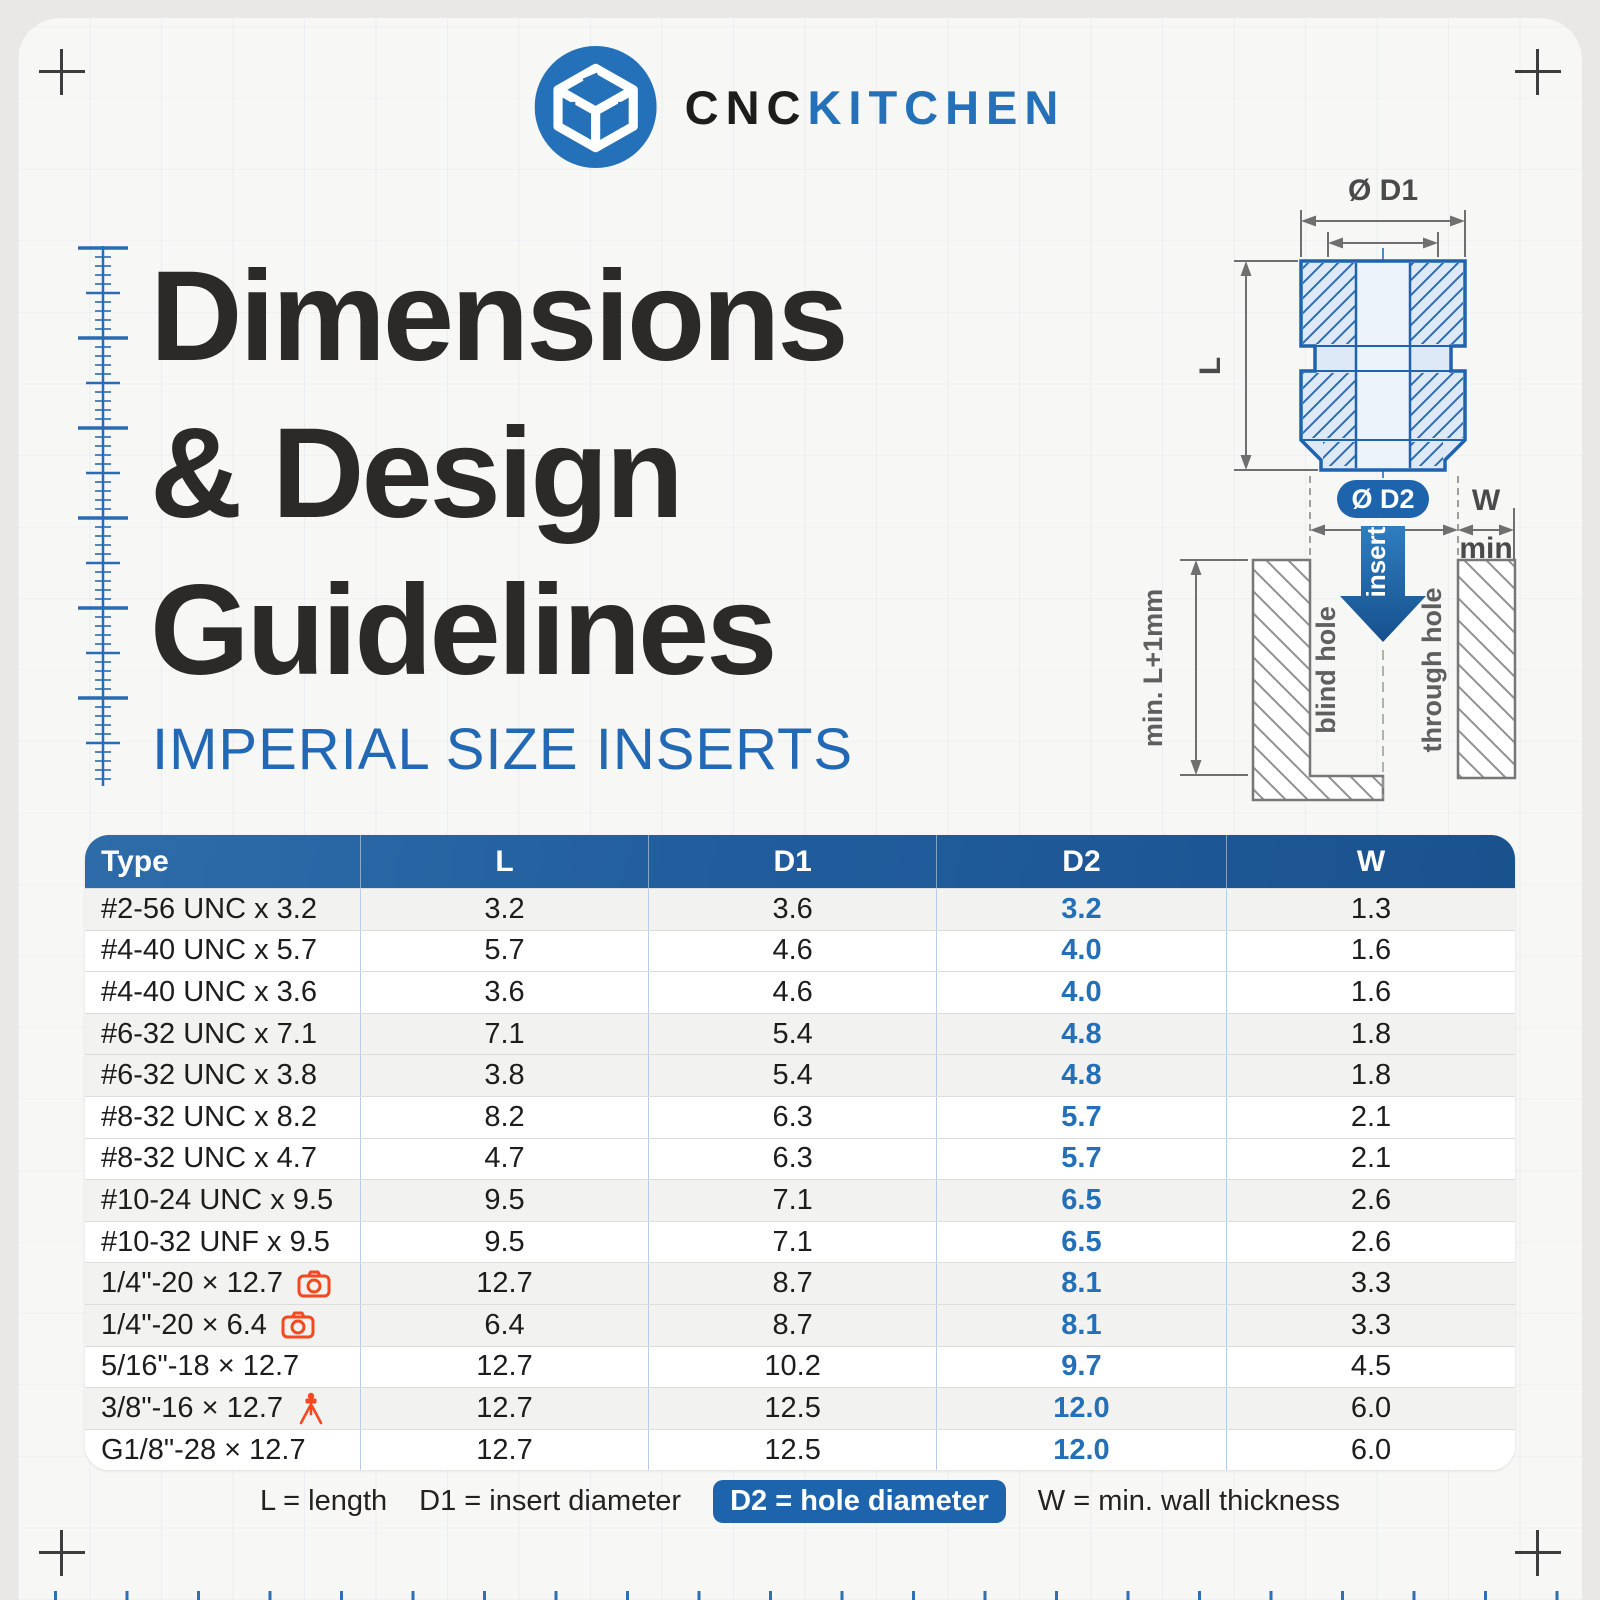 The width and height of the screenshot is (1600, 1600). Describe the element at coordinates (595, 107) in the screenshot. I see `cnc-kitchen-cube-icon` at that location.